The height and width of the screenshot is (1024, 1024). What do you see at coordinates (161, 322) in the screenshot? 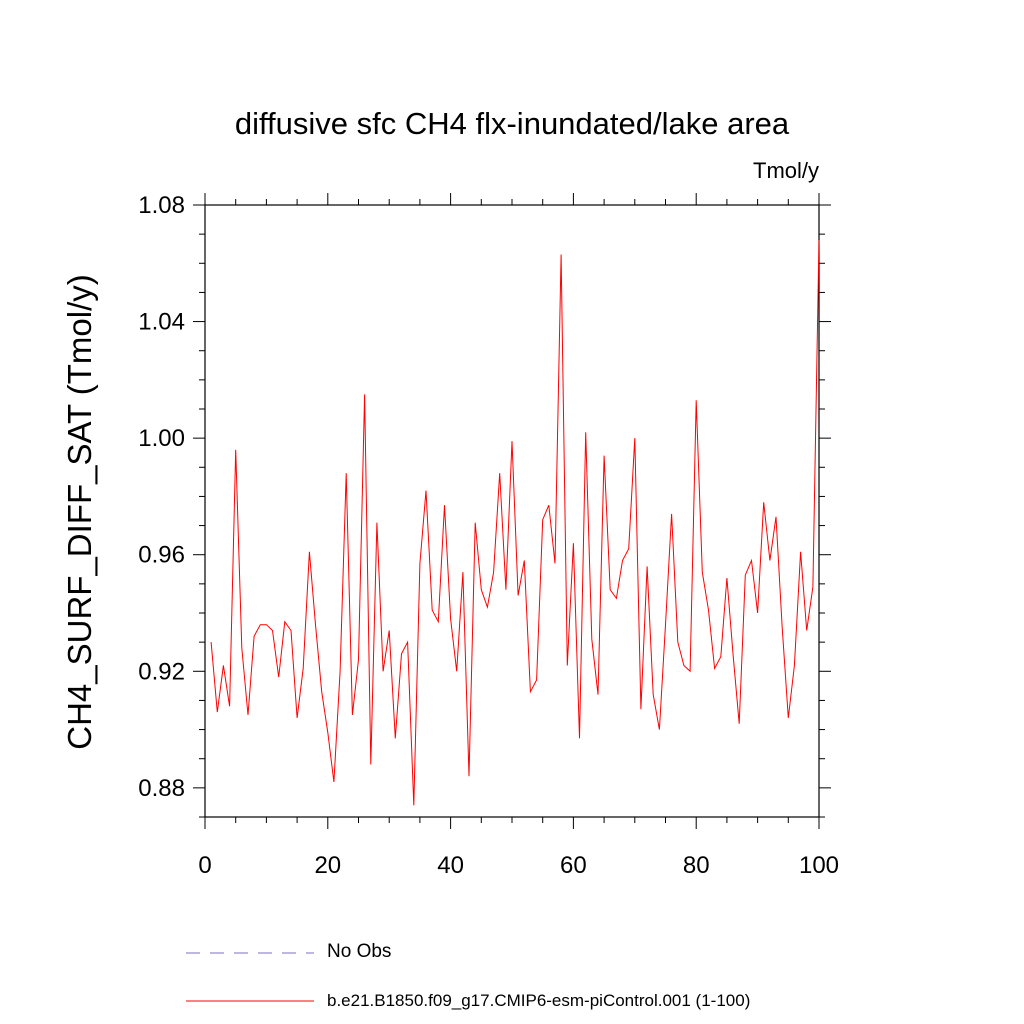
I see `y-tick-label: 1.04` at bounding box center [161, 322].